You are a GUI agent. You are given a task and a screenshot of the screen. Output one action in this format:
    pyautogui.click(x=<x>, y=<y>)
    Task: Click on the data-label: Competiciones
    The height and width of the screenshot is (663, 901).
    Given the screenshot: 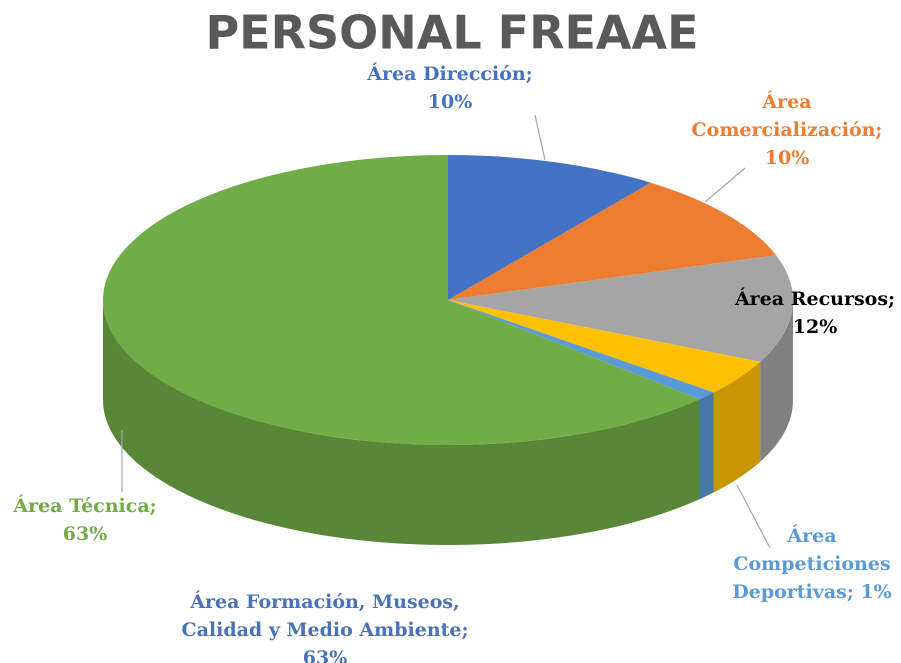 What is the action you would take?
    pyautogui.click(x=811, y=564)
    